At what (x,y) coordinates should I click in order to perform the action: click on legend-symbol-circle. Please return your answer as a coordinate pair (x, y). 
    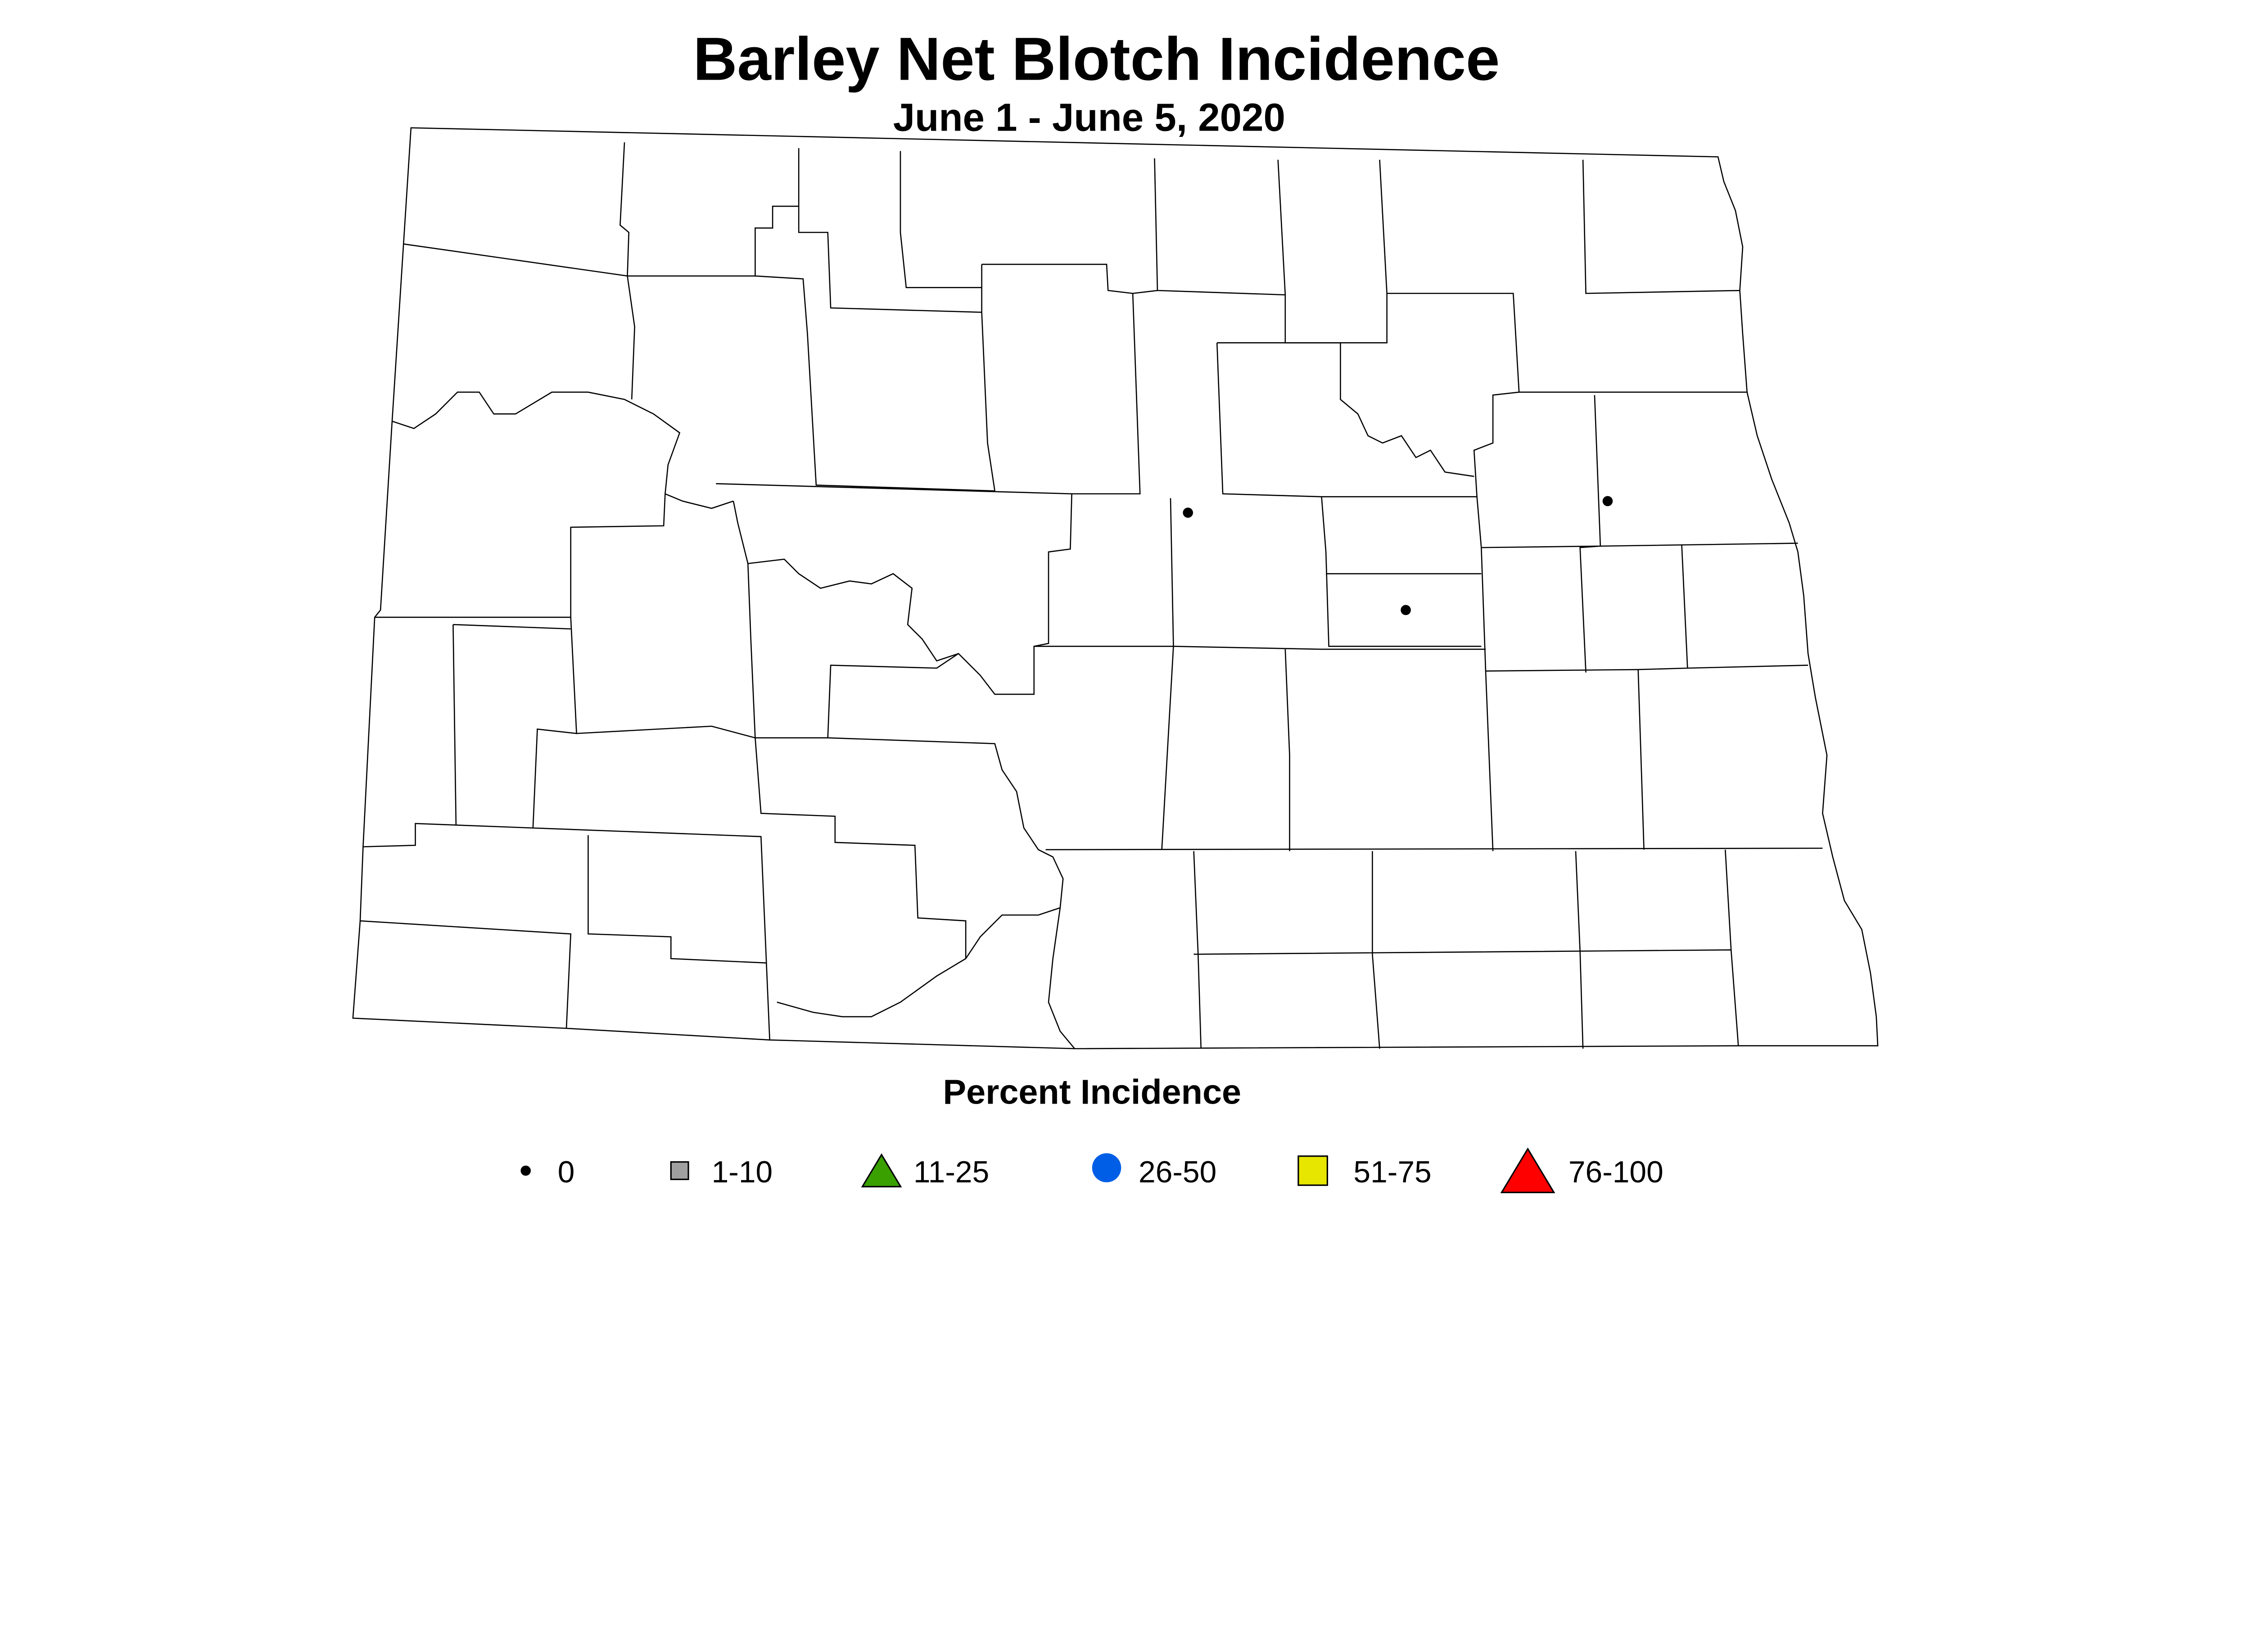
    Looking at the image, I should click on (1106, 1167).